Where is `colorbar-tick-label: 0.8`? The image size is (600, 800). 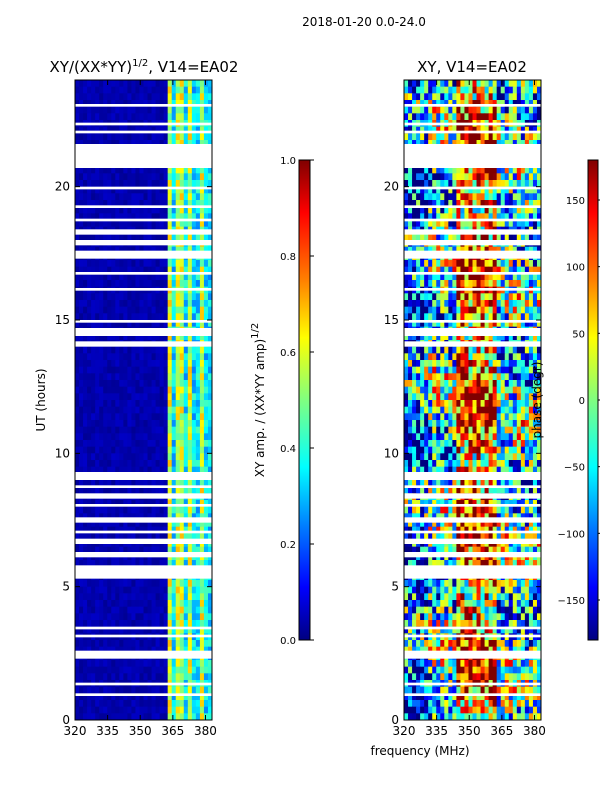 colorbar-tick-label: 0.8 is located at coordinates (288, 257).